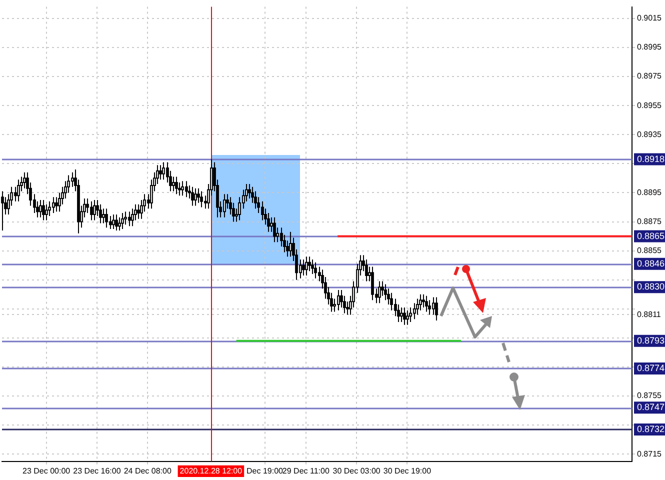 Image resolution: width=665 pixels, height=480 pixels. I want to click on x-tick-label: Dec 19:00, so click(265, 471).